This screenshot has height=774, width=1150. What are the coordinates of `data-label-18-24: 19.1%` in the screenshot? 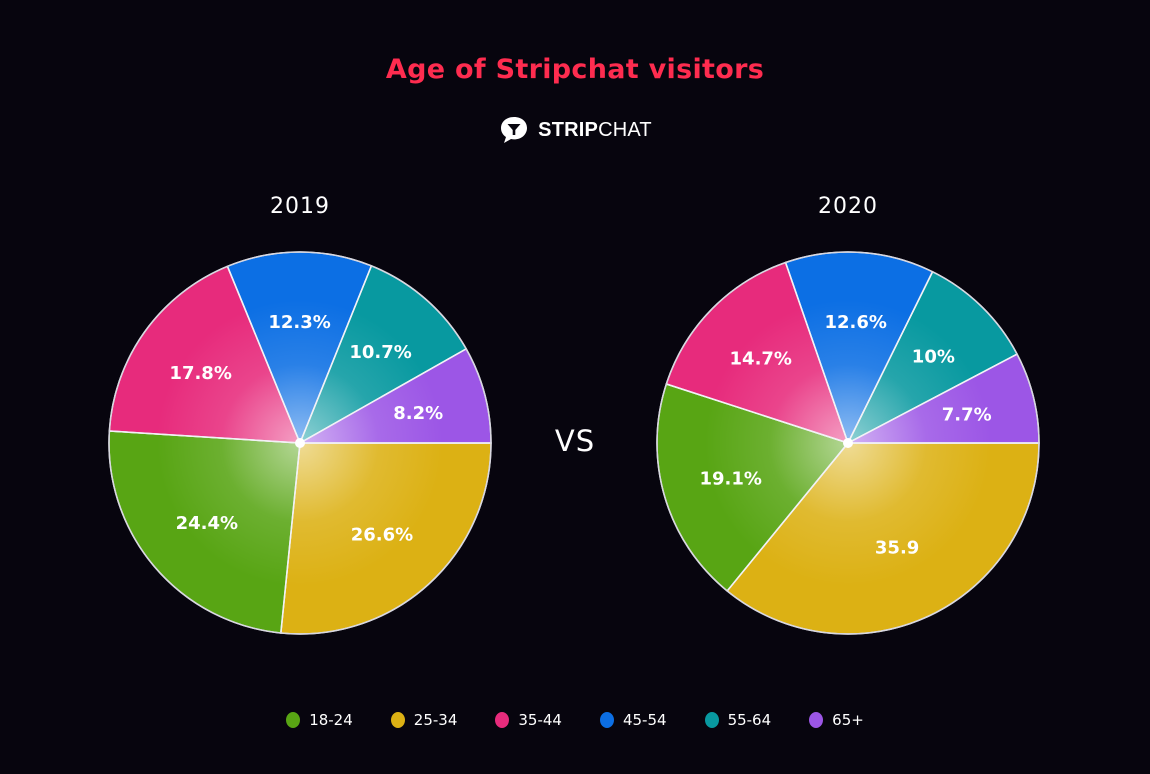 It's located at (730, 478).